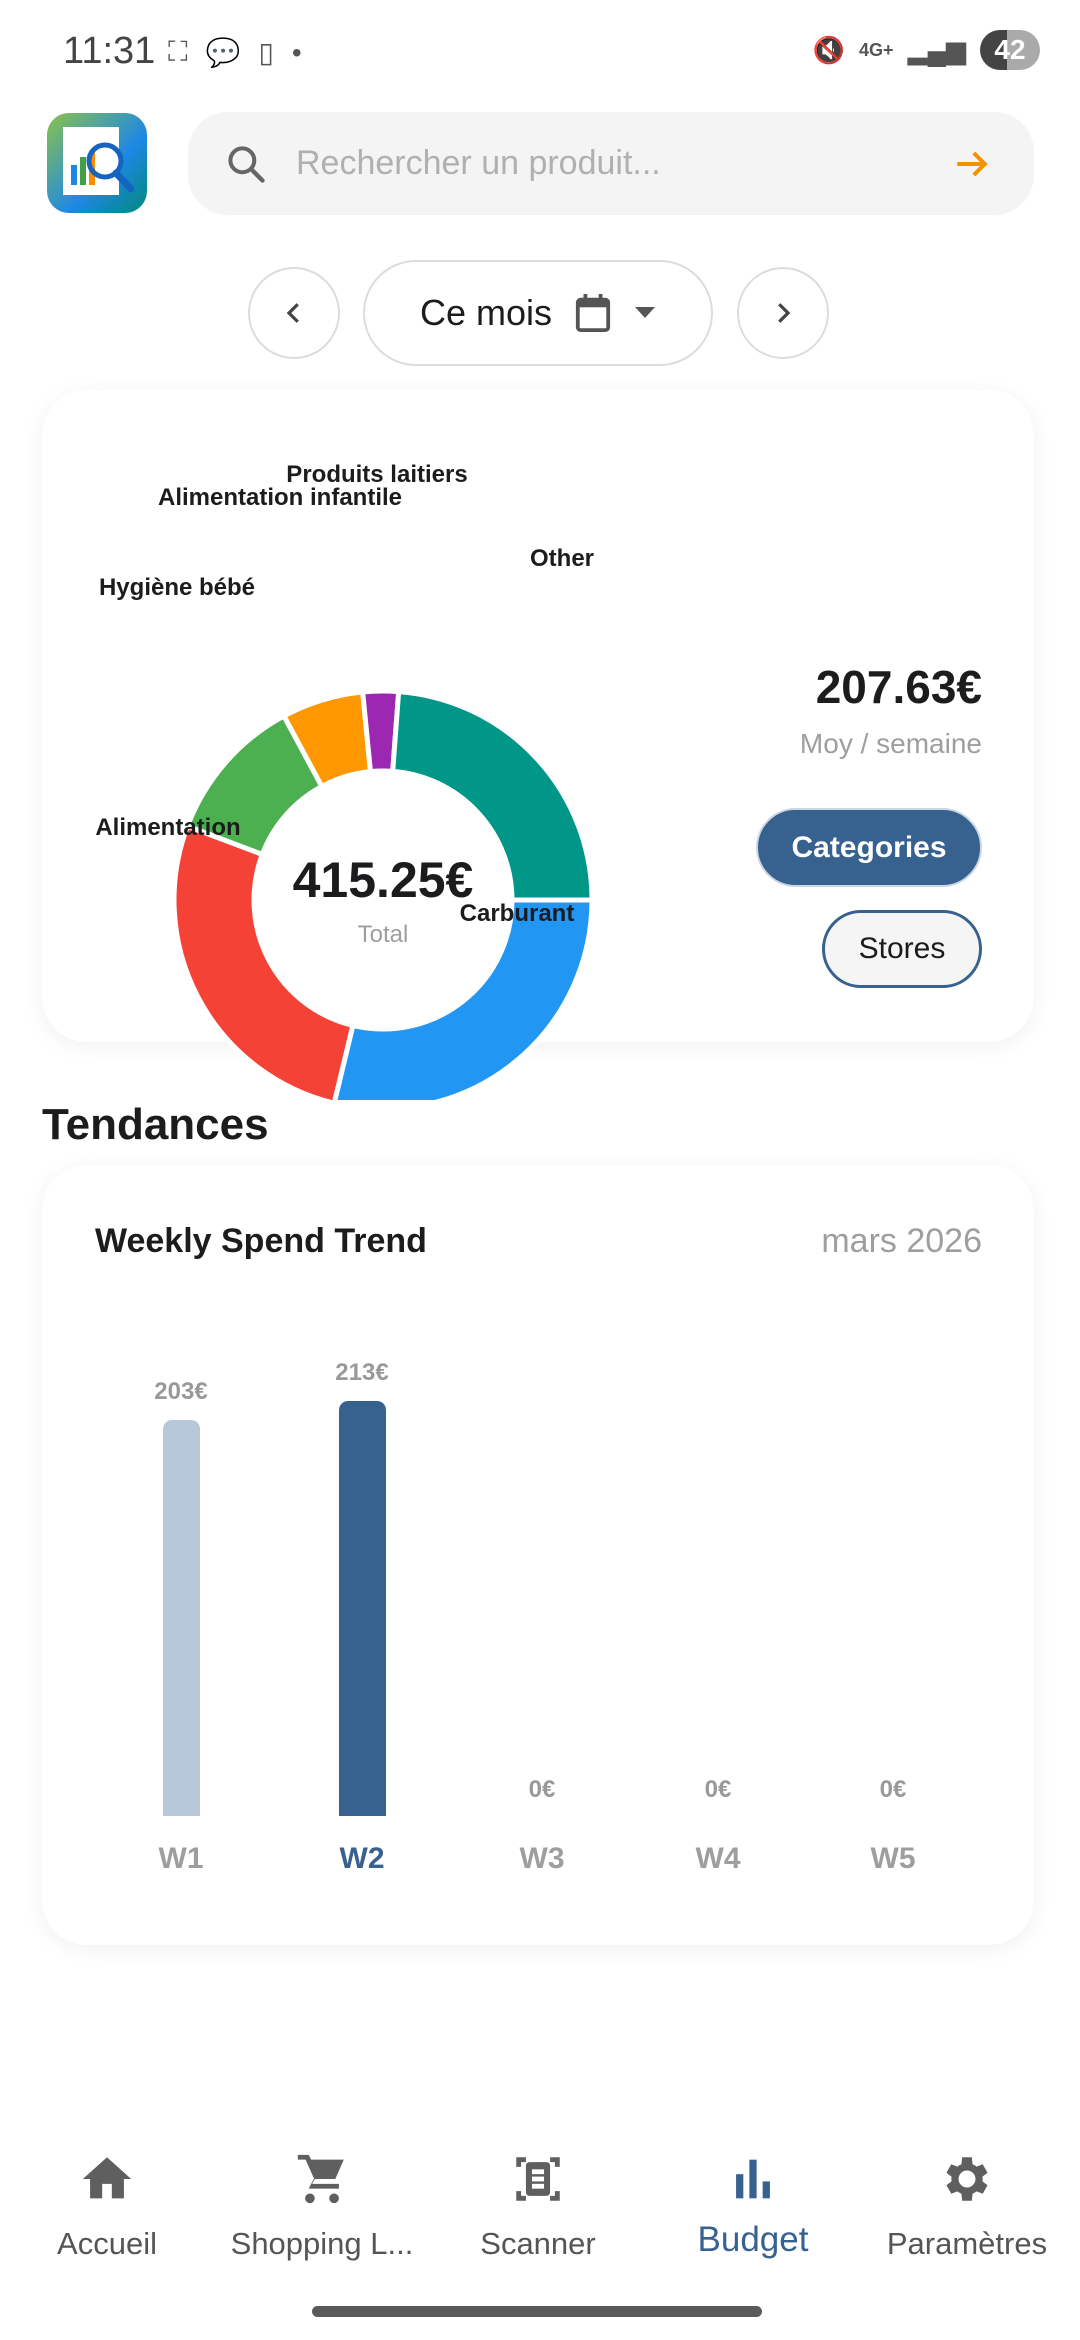 The width and height of the screenshot is (1080, 2340). What do you see at coordinates (155, 1124) in the screenshot?
I see `section-title: Tendances` at bounding box center [155, 1124].